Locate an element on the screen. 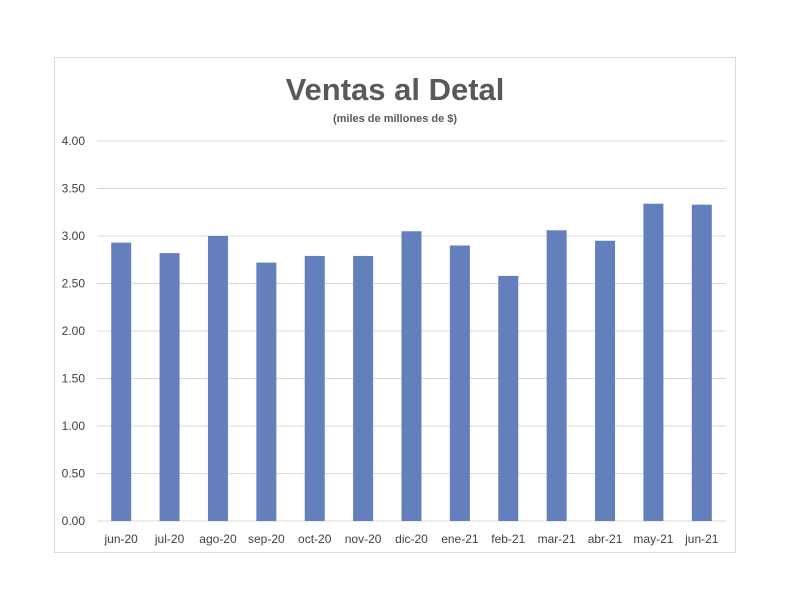 This screenshot has height=612, width=792. x-tick-label: mar-21 is located at coordinates (557, 539).